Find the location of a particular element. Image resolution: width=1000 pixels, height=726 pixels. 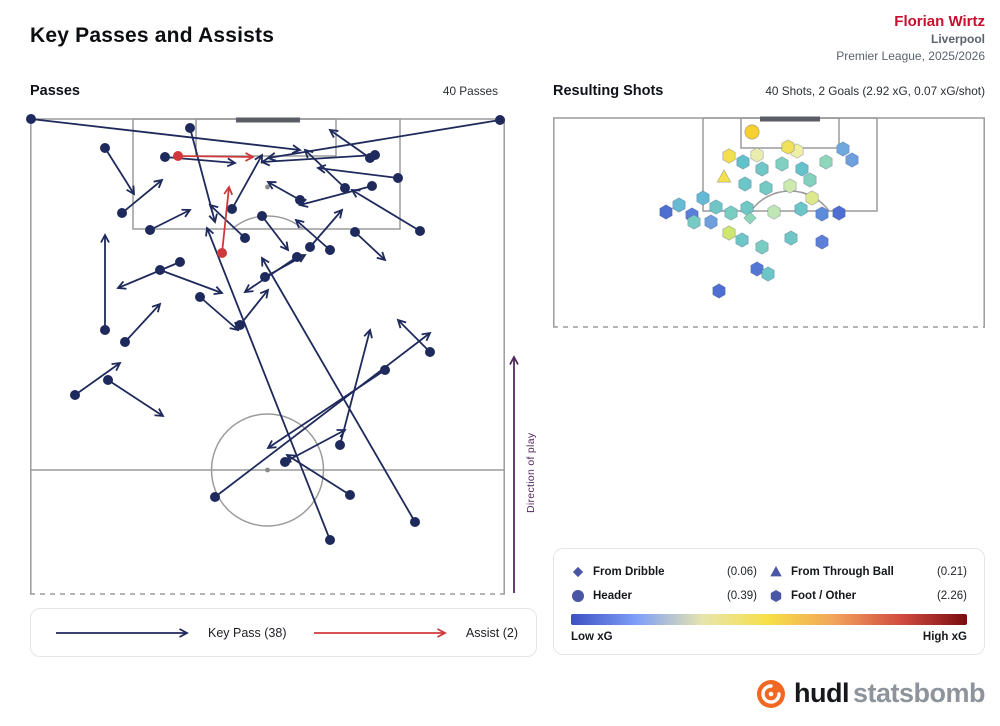

shot-marker-diamond is located at coordinates (750, 218).